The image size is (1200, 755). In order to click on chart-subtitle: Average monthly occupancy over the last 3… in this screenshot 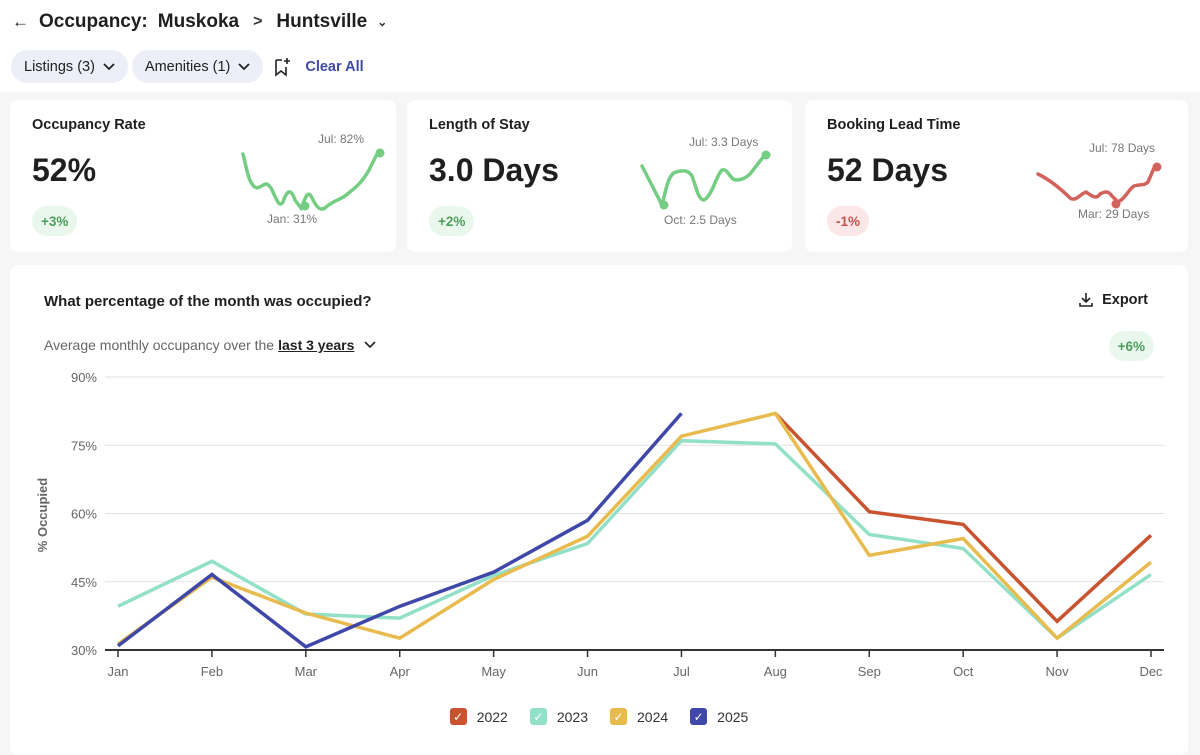, I will do `click(211, 345)`.